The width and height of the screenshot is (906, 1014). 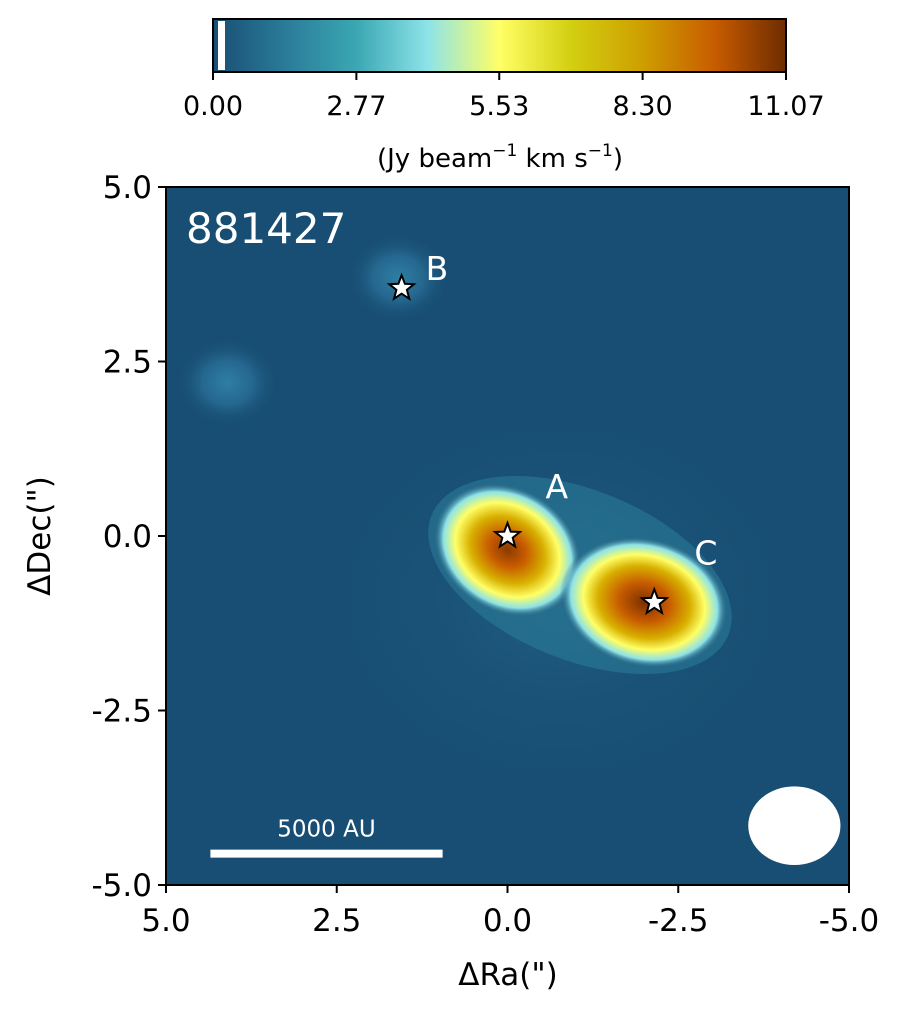 I want to click on colorbar-bar, so click(x=499, y=45).